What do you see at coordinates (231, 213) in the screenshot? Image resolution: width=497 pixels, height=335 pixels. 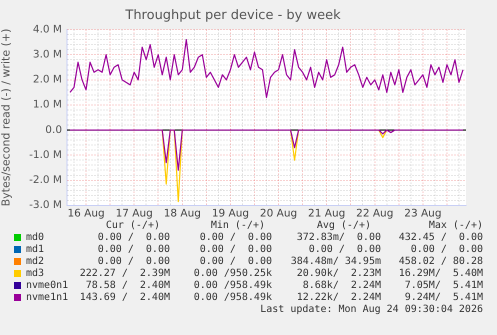 I see `x-tick-label: 19 Aug` at bounding box center [231, 213].